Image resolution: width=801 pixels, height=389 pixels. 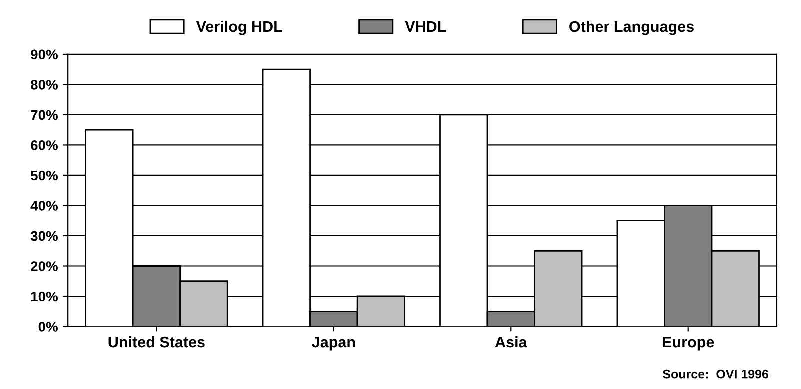 What do you see at coordinates (44, 297) in the screenshot?
I see `y-tick-label: 10%` at bounding box center [44, 297].